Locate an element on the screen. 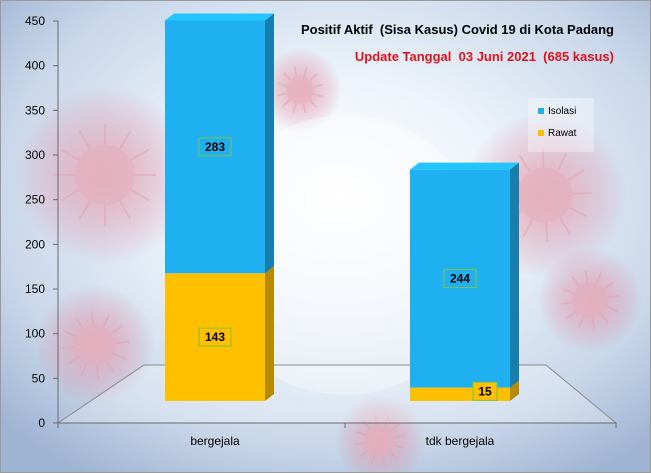 This screenshot has width=651, height=473. data-label-text: 244 is located at coordinates (460, 279).